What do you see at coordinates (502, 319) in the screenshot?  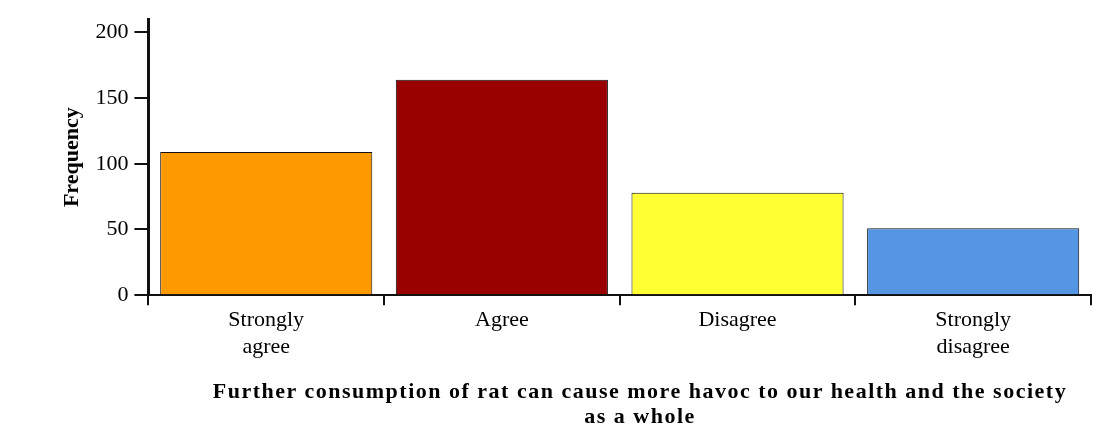 I see `x-tick-label: Agree` at bounding box center [502, 319].